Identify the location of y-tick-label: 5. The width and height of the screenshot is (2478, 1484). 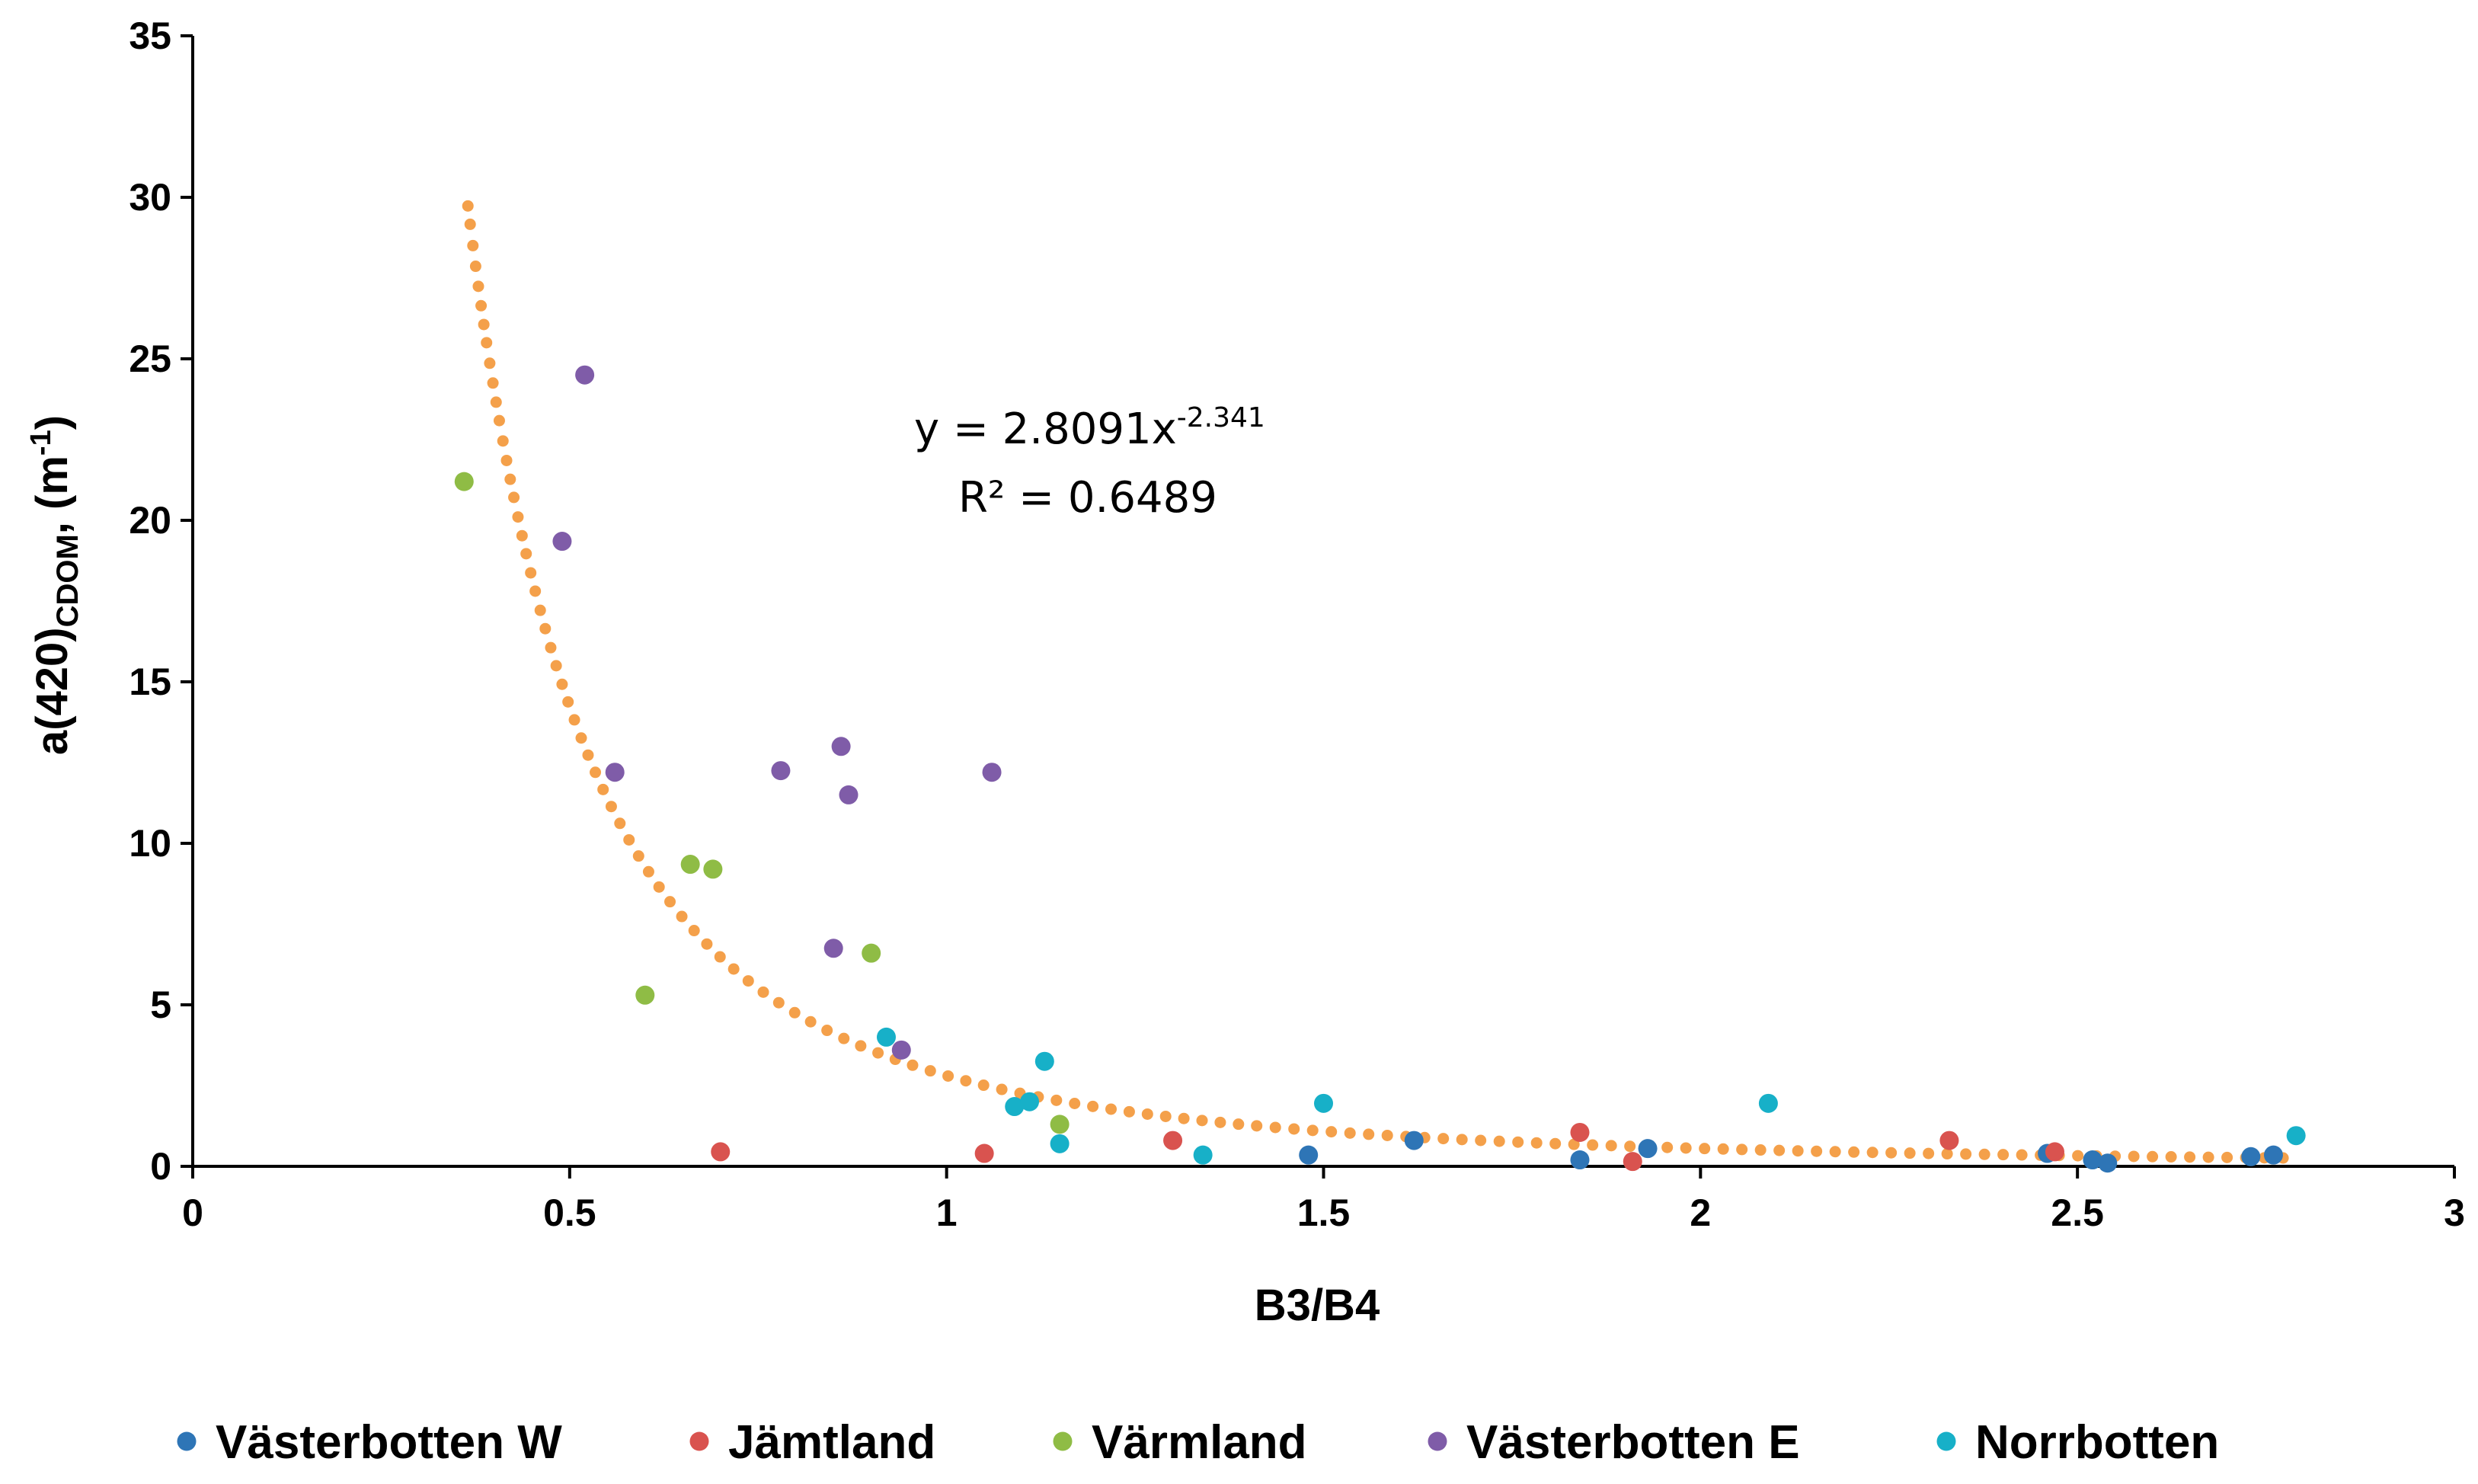
(160, 1004).